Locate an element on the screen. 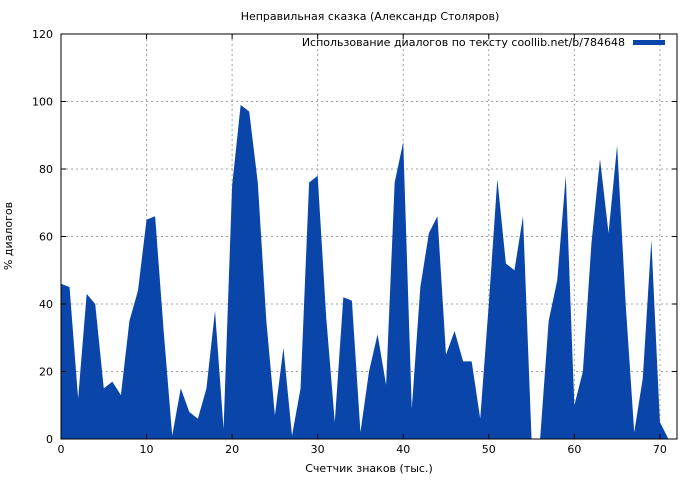  y-tick-label: 80 is located at coordinates (46, 169).